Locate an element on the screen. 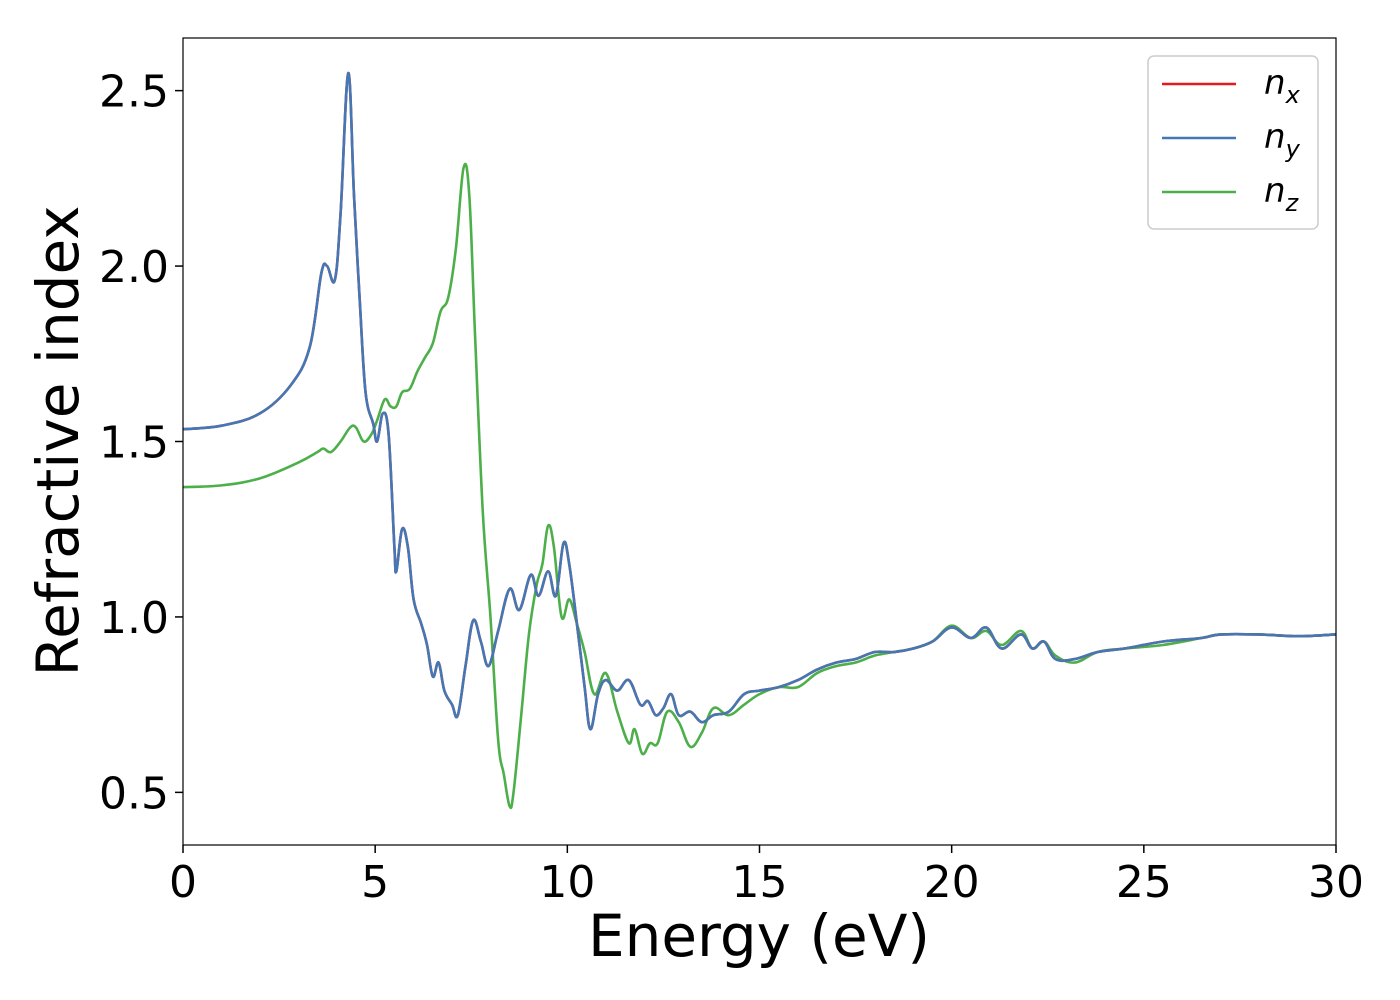 This screenshot has width=1400, height=1000. y-tick-label: 2.5 is located at coordinates (134, 92).